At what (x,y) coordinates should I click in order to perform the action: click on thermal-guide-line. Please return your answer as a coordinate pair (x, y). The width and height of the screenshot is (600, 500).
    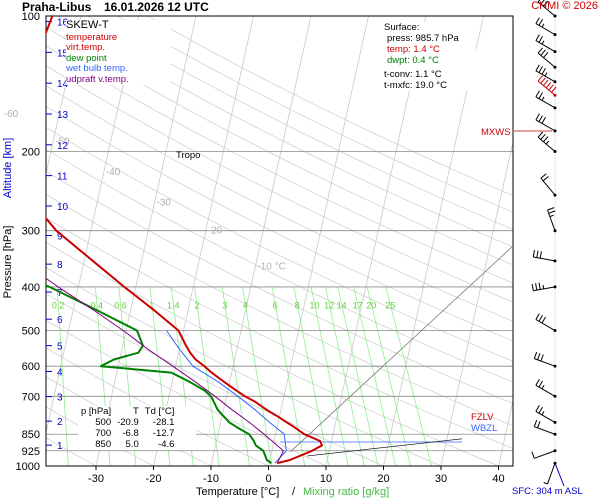
    Looking at the image, I should click on (385, 447).